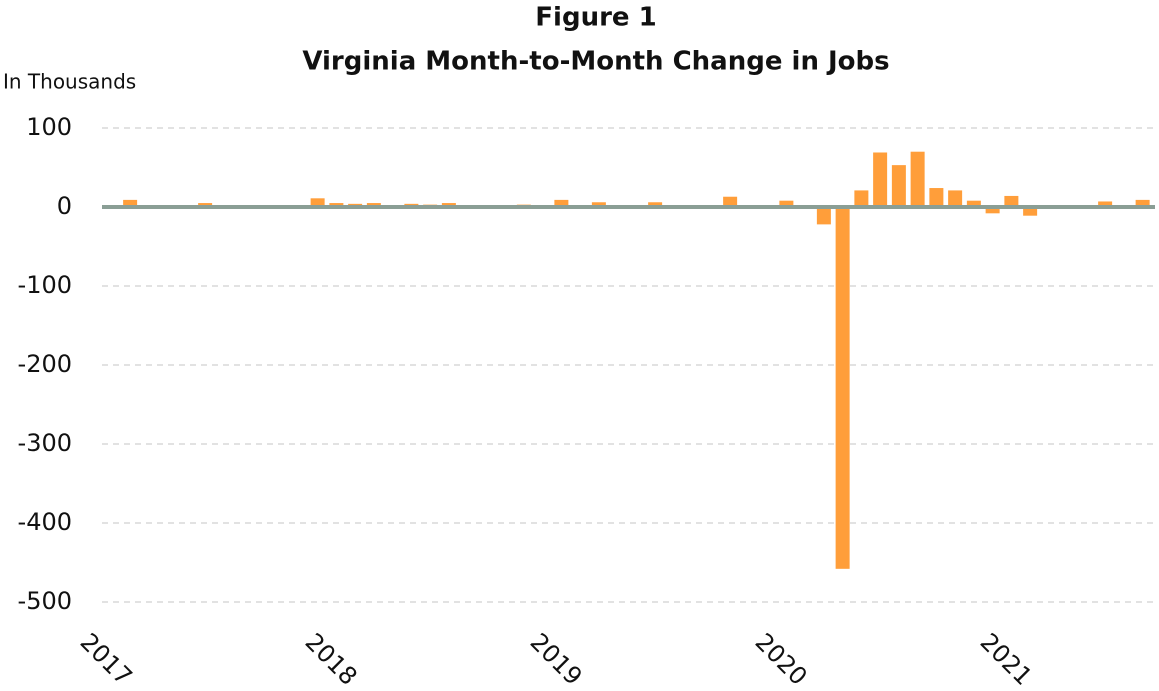 The width and height of the screenshot is (1159, 691). Describe the element at coordinates (1006, 659) in the screenshot. I see `x-tick-label: 2021` at that location.